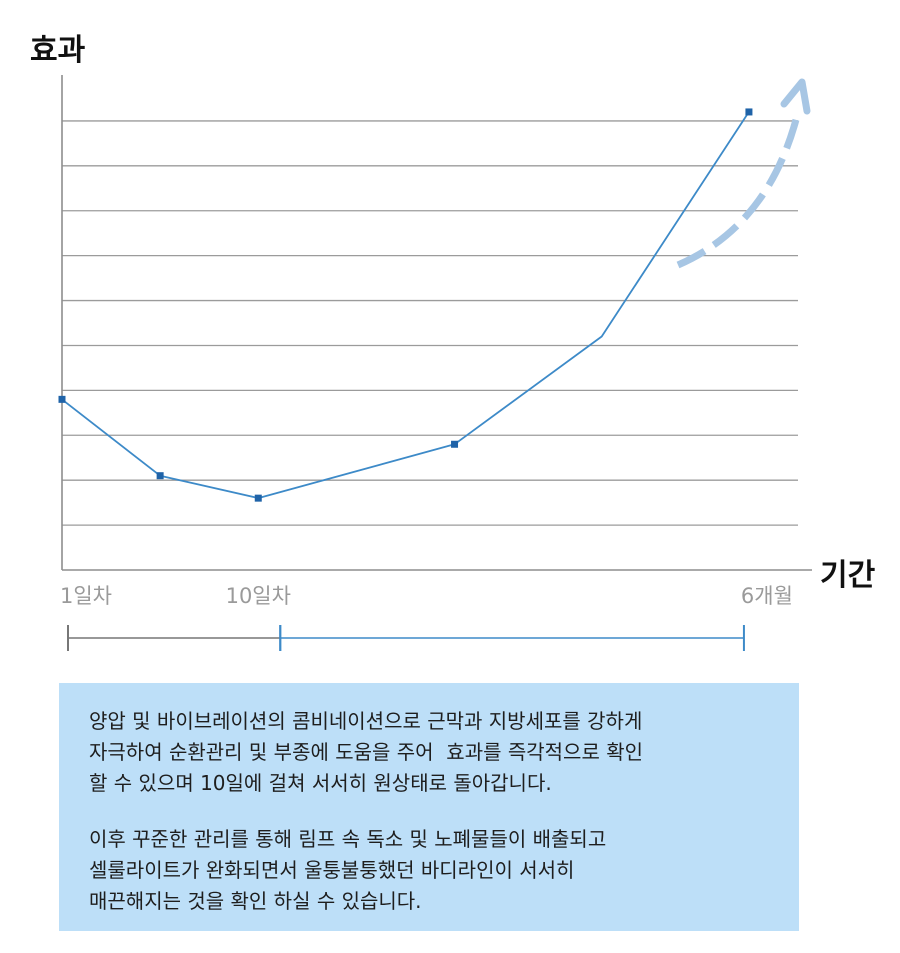  What do you see at coordinates (426, 596) in the screenshot?
I see `x-tick-labels: 1일차 10일차 6개월` at bounding box center [426, 596].